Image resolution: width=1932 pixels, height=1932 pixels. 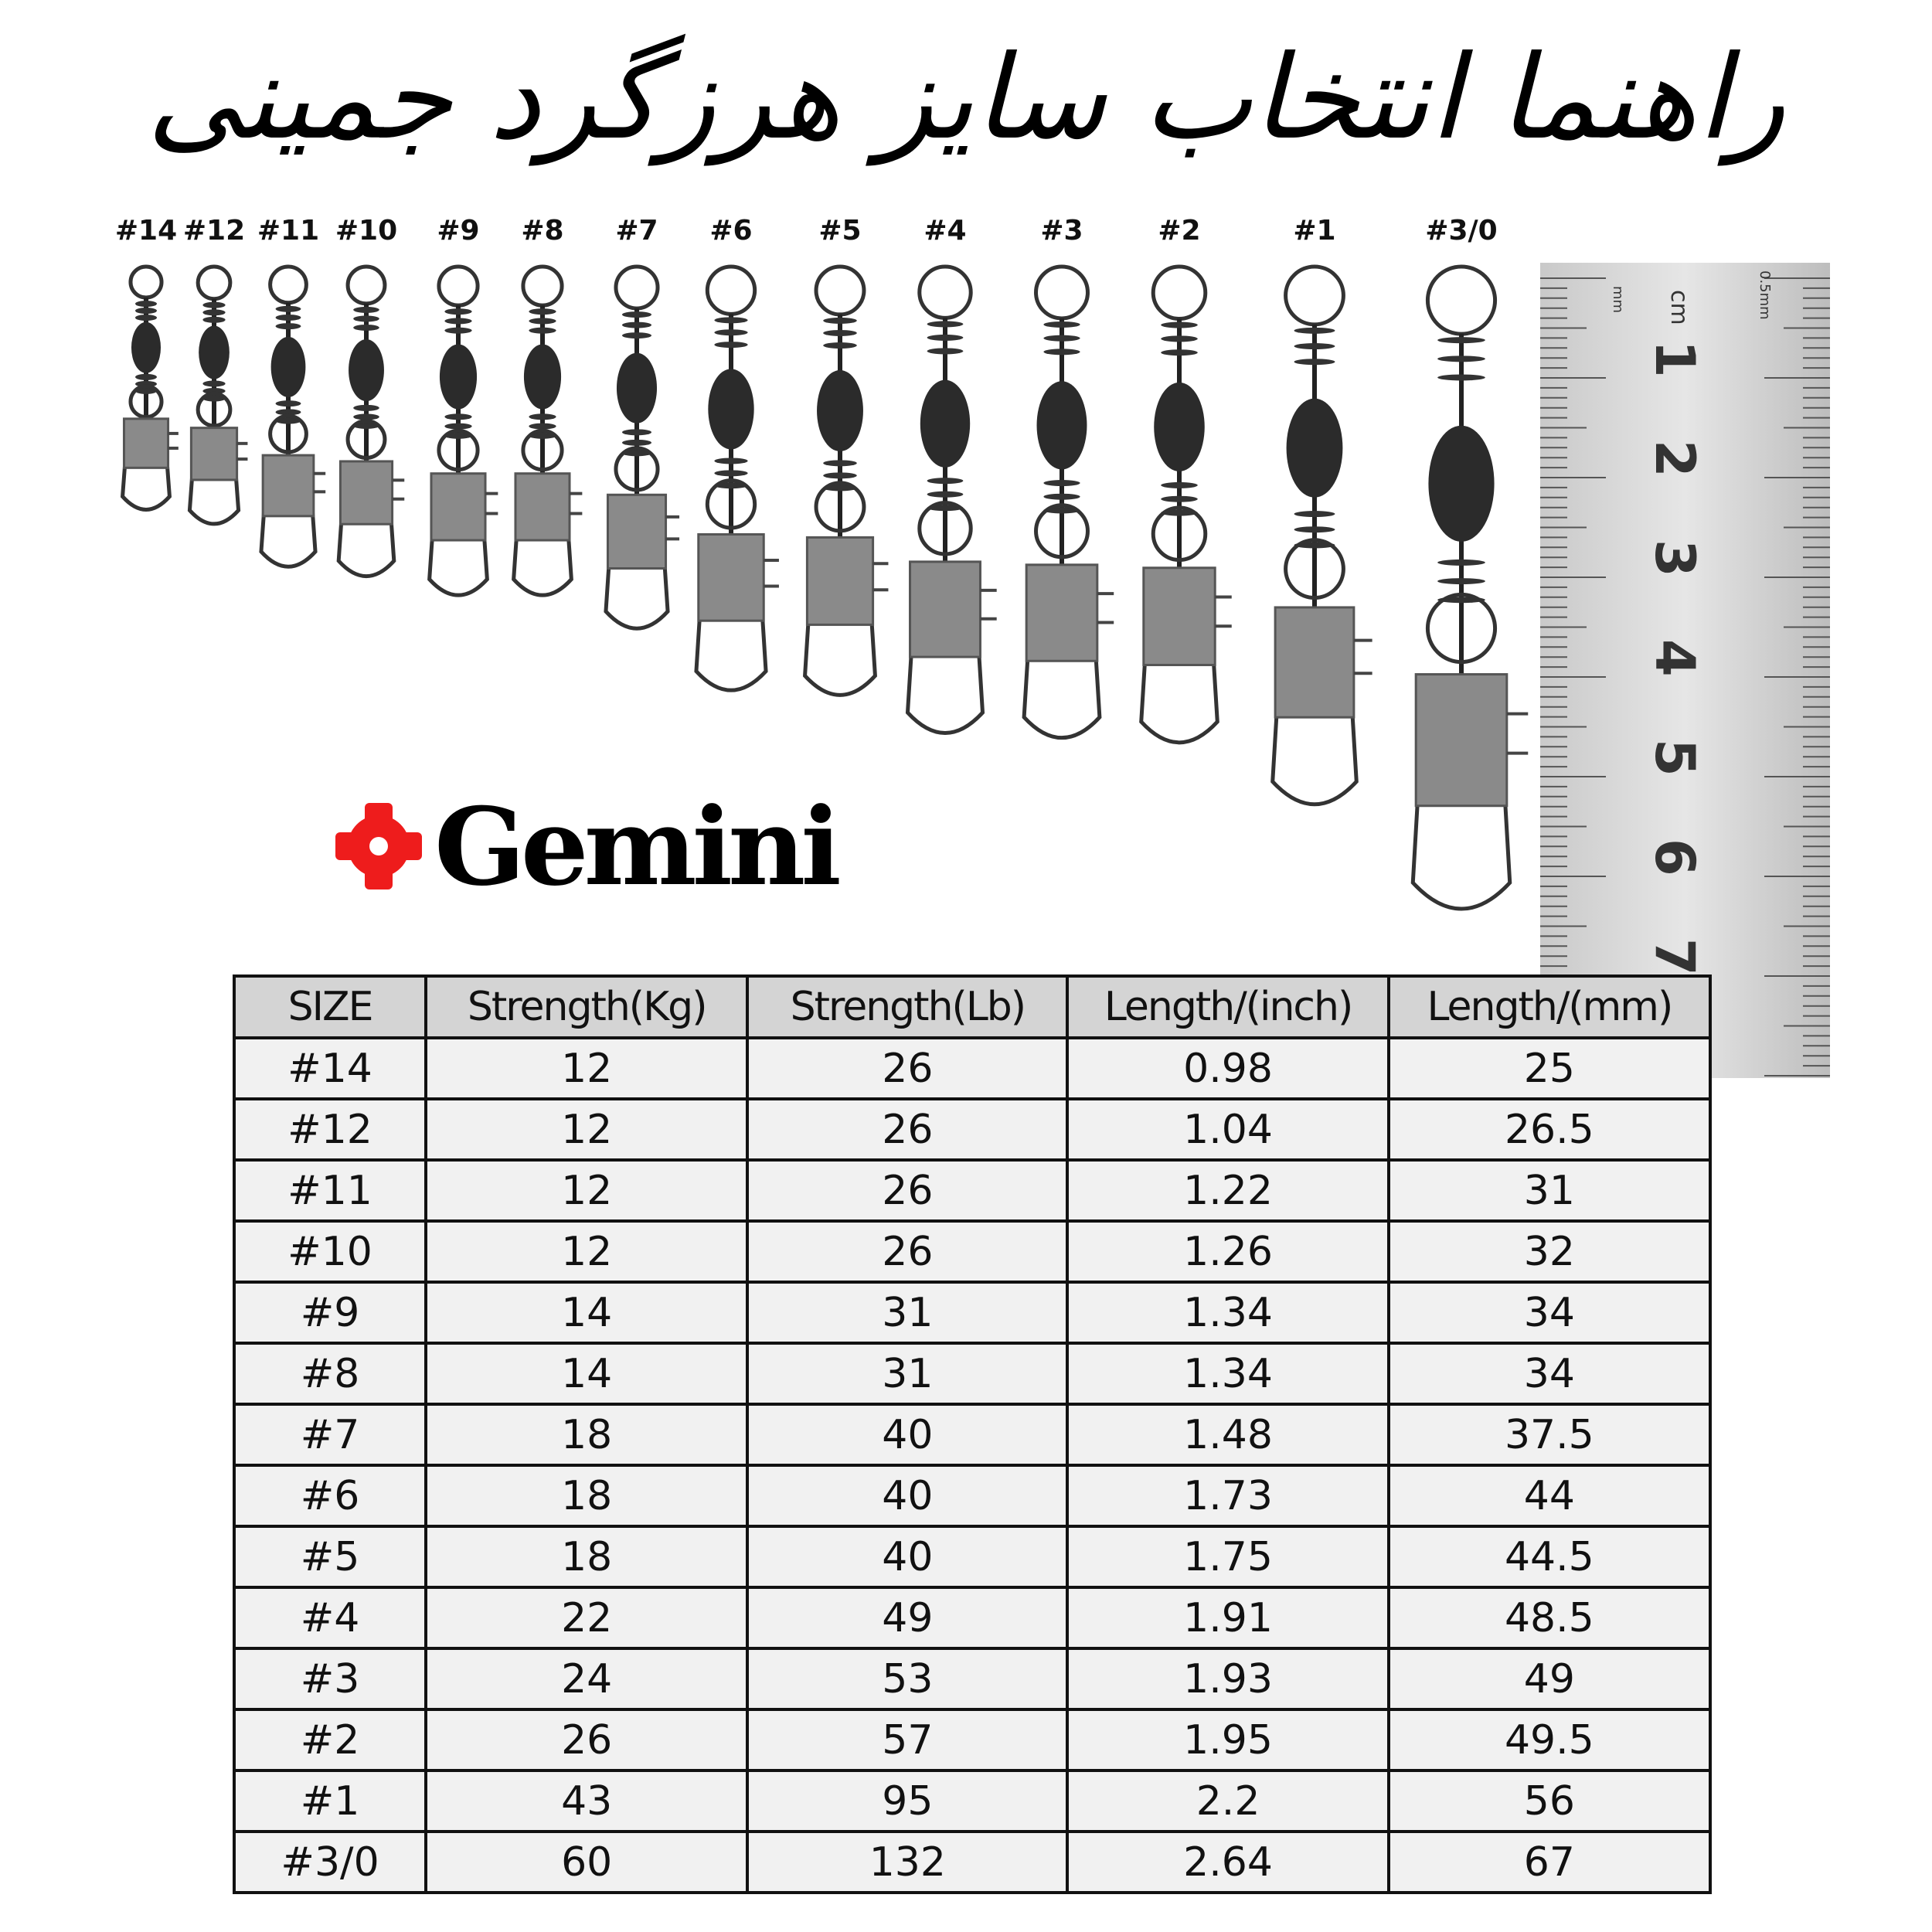 I want to click on table-cell: #8, so click(x=330, y=1374).